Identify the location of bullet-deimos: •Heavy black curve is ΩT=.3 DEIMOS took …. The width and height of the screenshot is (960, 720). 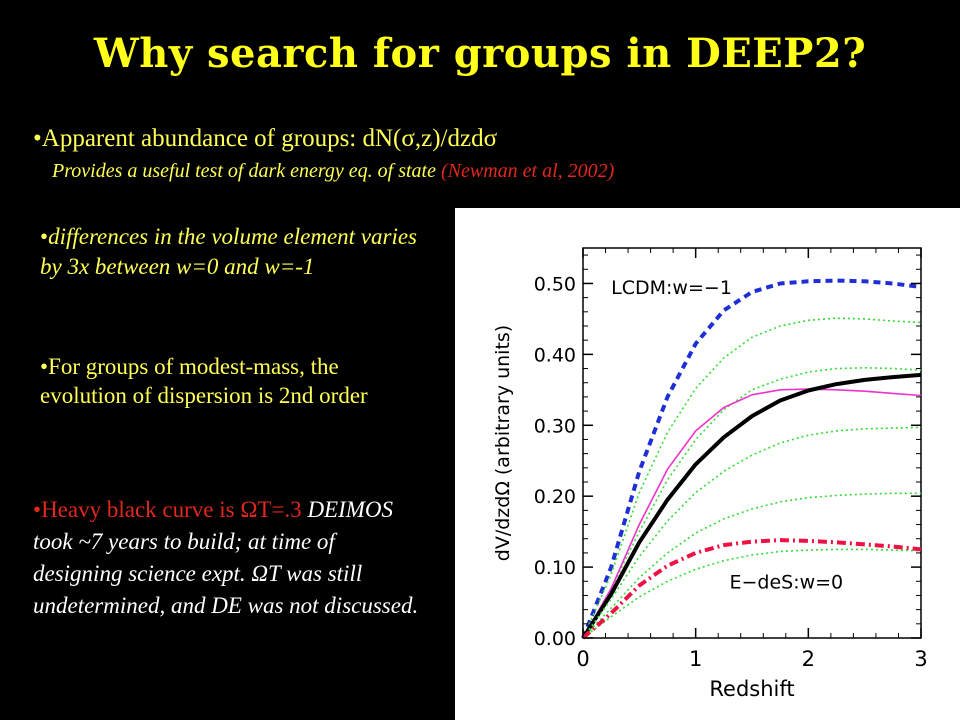
(230, 558).